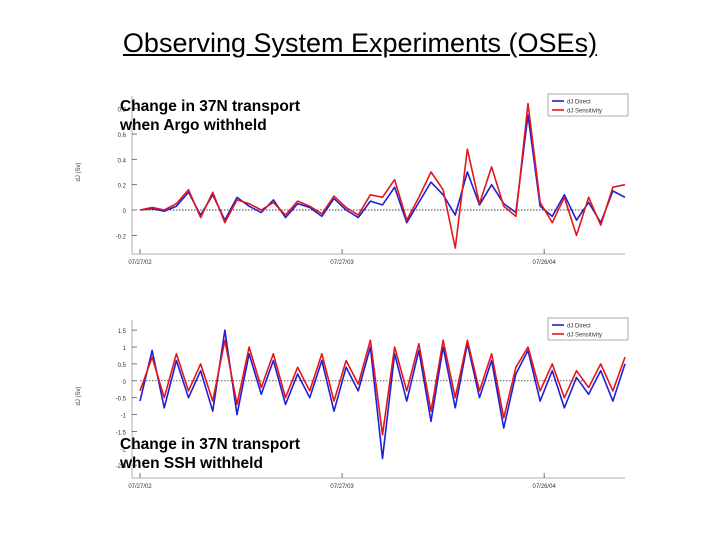 The width and height of the screenshot is (720, 540). I want to click on chart-ssh-xtick-label: 07/26/04, so click(544, 487).